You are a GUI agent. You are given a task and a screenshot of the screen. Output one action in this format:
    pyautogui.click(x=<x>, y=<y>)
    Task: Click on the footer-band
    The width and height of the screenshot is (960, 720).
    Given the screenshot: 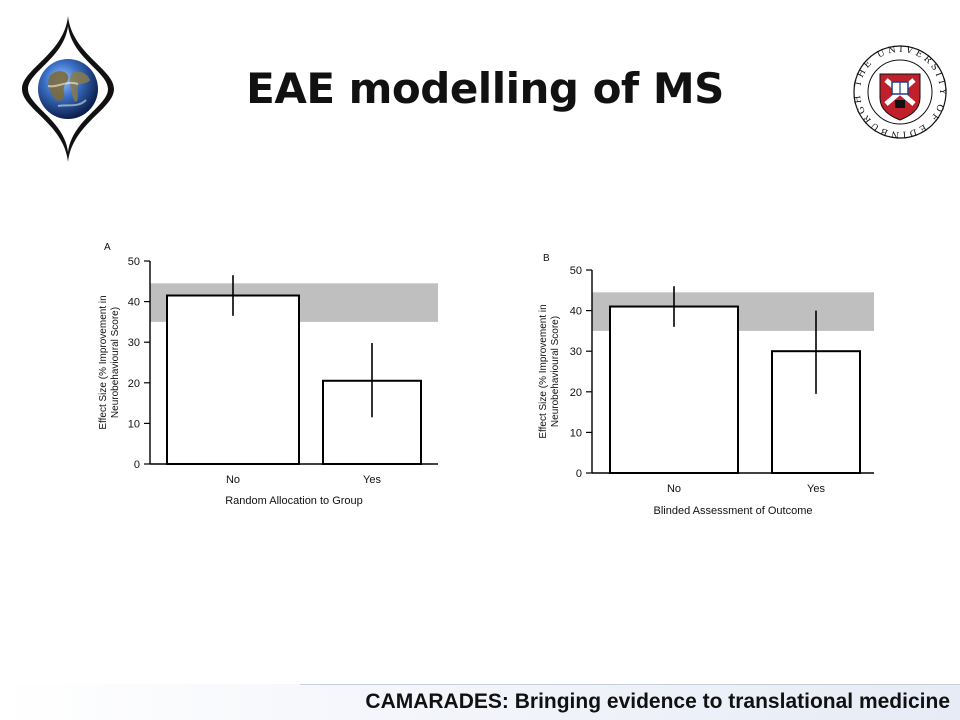 What is the action you would take?
    pyautogui.click(x=480, y=702)
    